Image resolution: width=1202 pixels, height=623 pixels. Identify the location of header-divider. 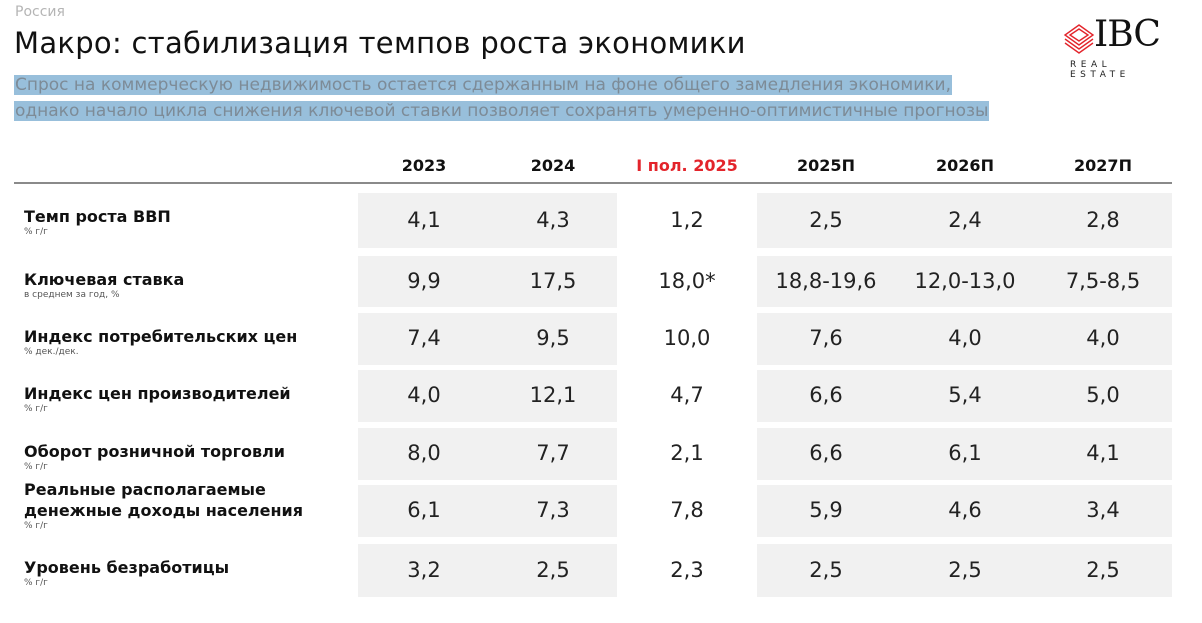
(593, 183).